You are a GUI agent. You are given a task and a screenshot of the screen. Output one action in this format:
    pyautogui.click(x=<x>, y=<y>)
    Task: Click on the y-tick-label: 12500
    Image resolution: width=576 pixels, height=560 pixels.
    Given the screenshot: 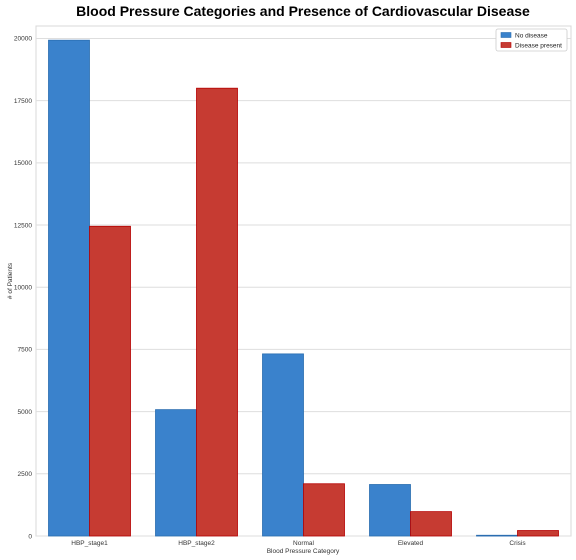 What is the action you would take?
    pyautogui.click(x=23, y=225)
    